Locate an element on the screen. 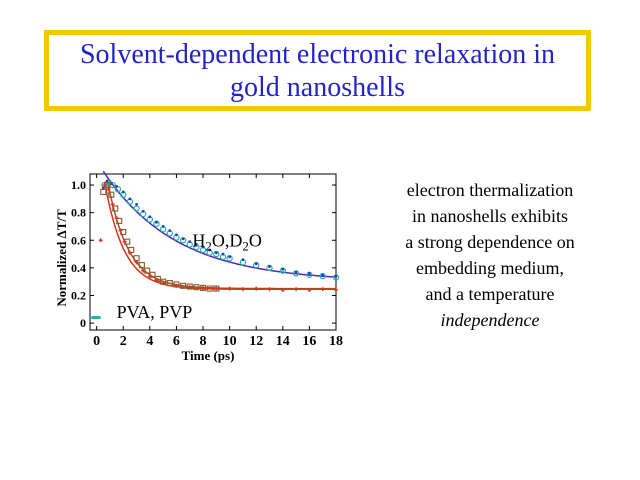 The image size is (640, 480). plot-frame is located at coordinates (213, 252).